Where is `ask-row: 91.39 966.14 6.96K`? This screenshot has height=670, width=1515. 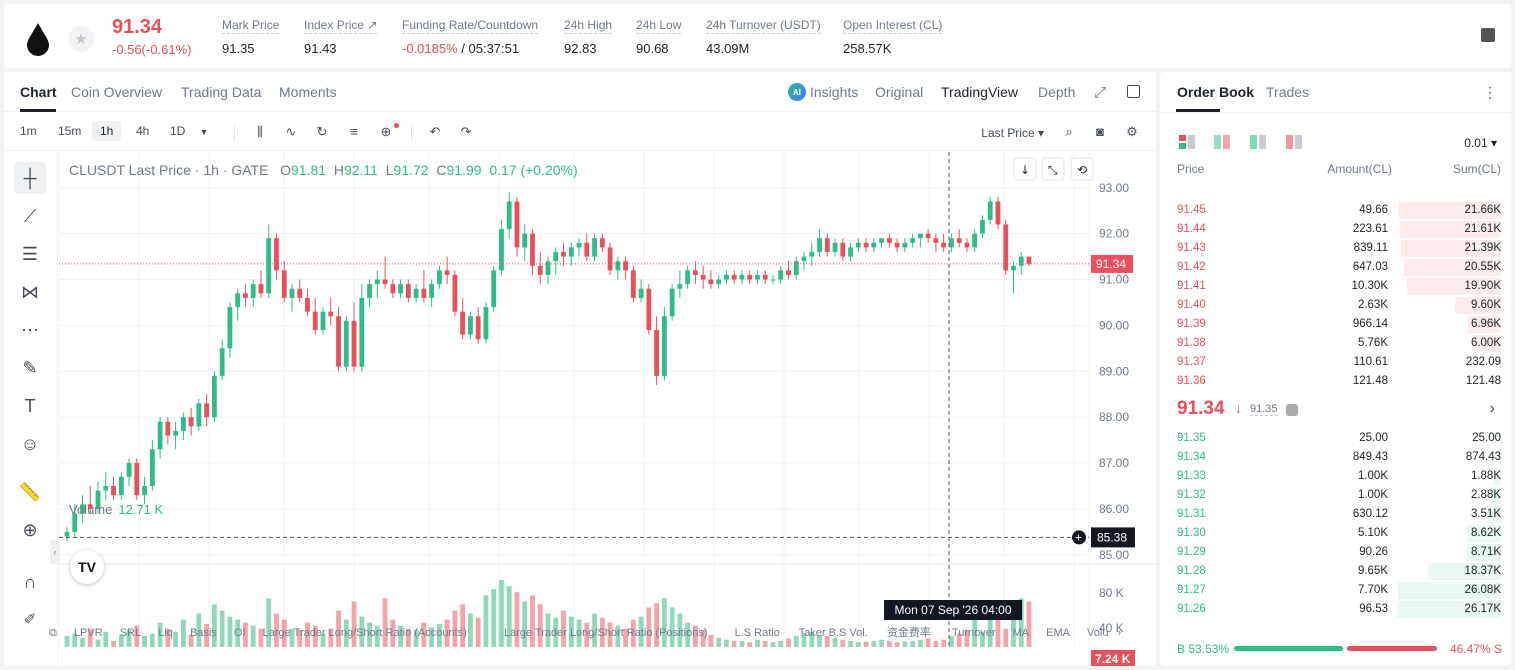 ask-row: 91.39 966.14 6.96K is located at coordinates (1335, 324).